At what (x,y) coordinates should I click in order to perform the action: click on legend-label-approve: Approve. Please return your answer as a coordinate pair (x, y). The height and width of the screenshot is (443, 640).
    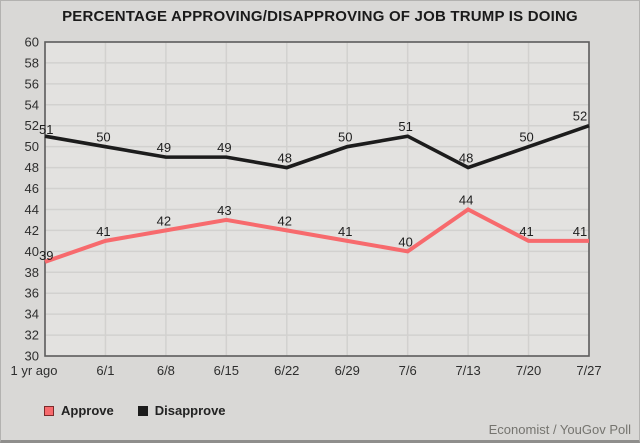
    Looking at the image, I should click on (87, 410).